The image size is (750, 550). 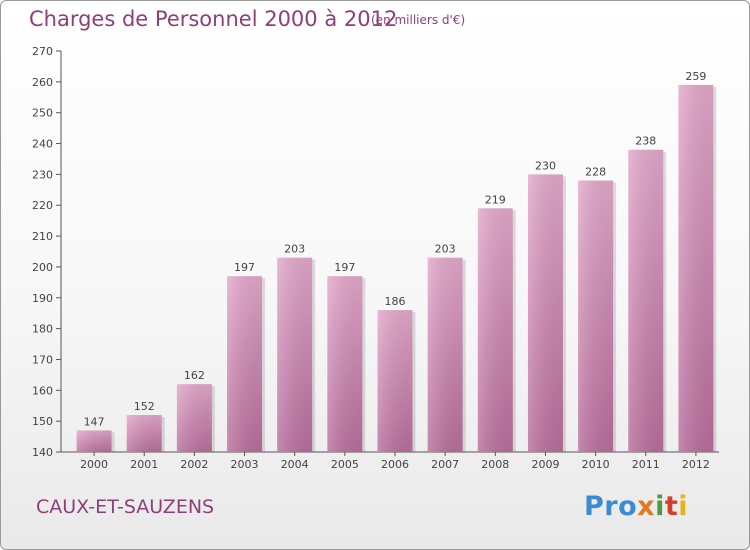 What do you see at coordinates (194, 375) in the screenshot?
I see `bar-value-label: 162` at bounding box center [194, 375].